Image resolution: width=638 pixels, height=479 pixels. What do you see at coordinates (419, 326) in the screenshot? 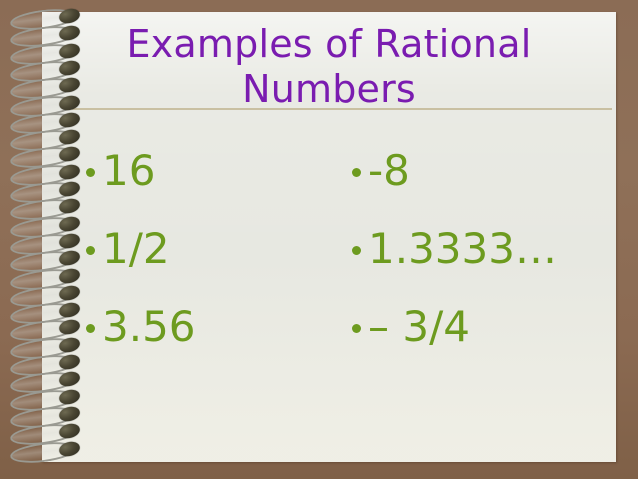
I see `list-item-label: – 3/4` at bounding box center [419, 326].